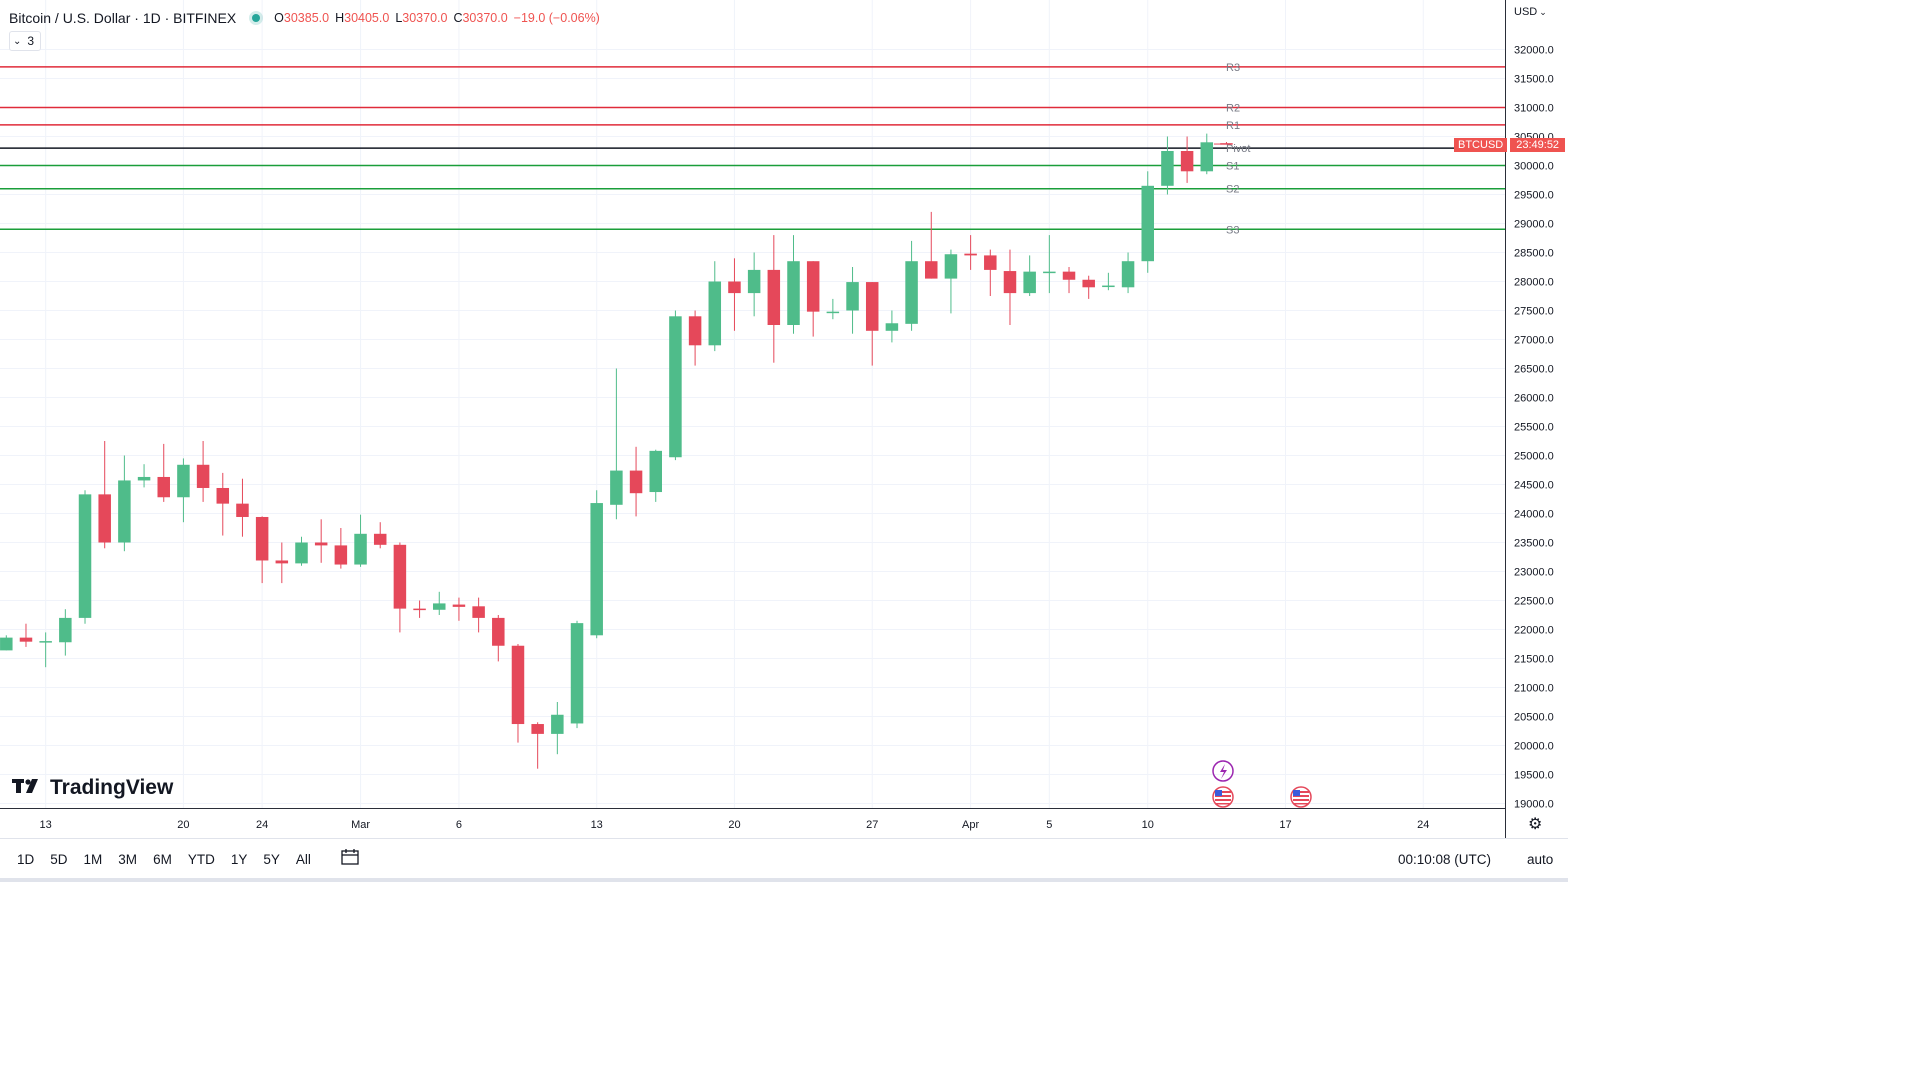 Image resolution: width=1920 pixels, height=1080 pixels. What do you see at coordinates (1534, 515) in the screenshot?
I see `y-tick-label: 24000.0` at bounding box center [1534, 515].